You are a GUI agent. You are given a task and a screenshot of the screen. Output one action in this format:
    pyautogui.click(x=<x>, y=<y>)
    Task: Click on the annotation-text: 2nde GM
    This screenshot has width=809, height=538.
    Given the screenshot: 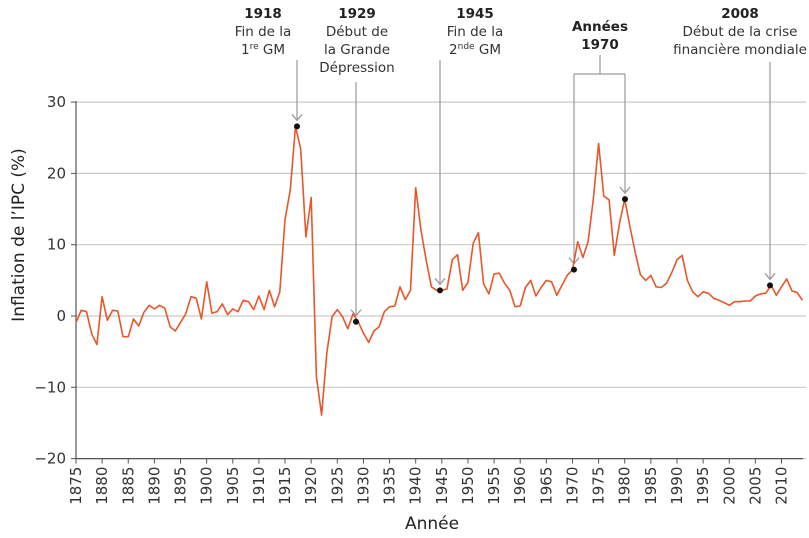 What is the action you would take?
    pyautogui.click(x=475, y=50)
    